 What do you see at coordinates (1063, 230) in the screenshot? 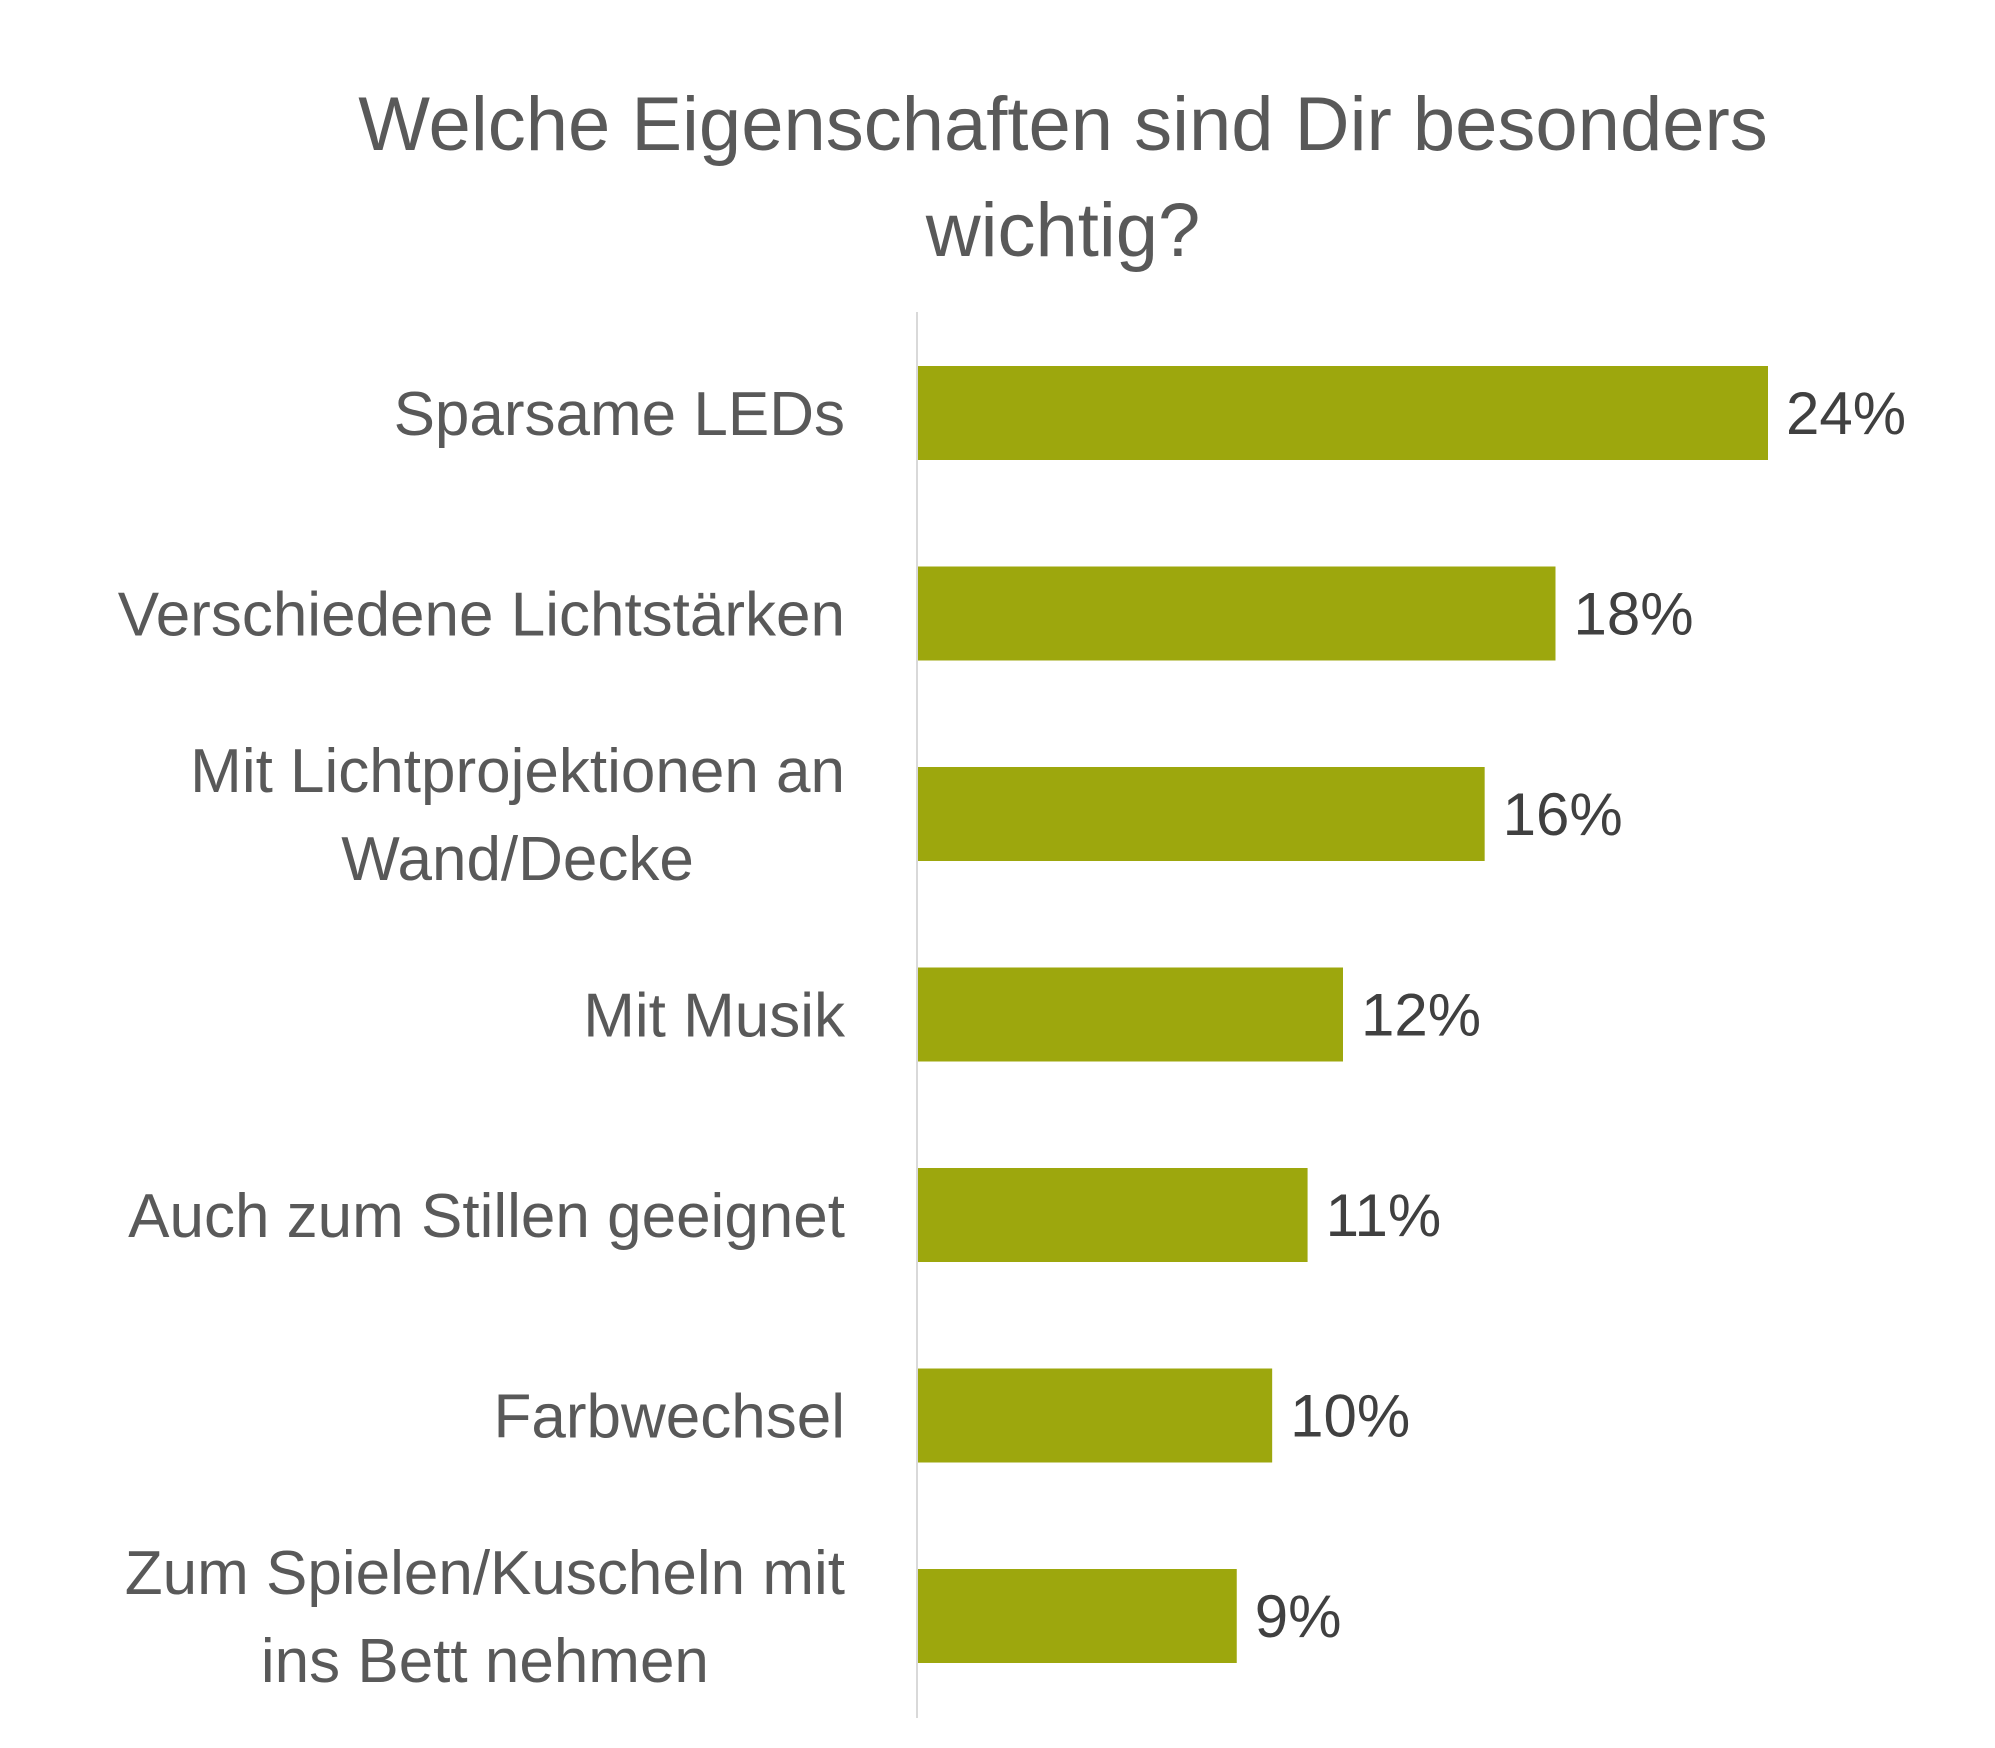
I see `chart-title-line: wichtig?` at bounding box center [1063, 230].